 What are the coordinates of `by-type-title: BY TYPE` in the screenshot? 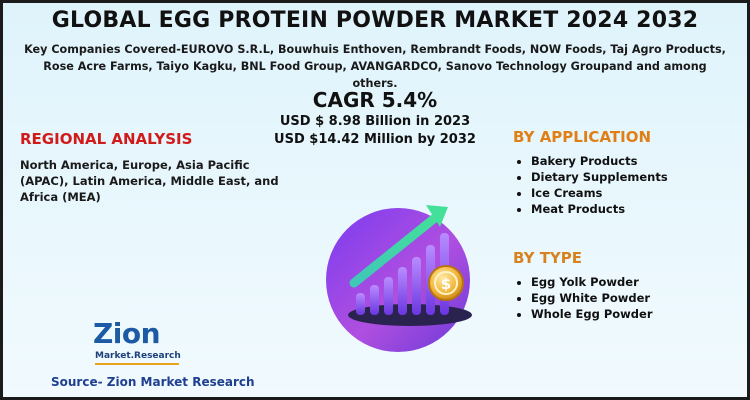 It's located at (548, 258).